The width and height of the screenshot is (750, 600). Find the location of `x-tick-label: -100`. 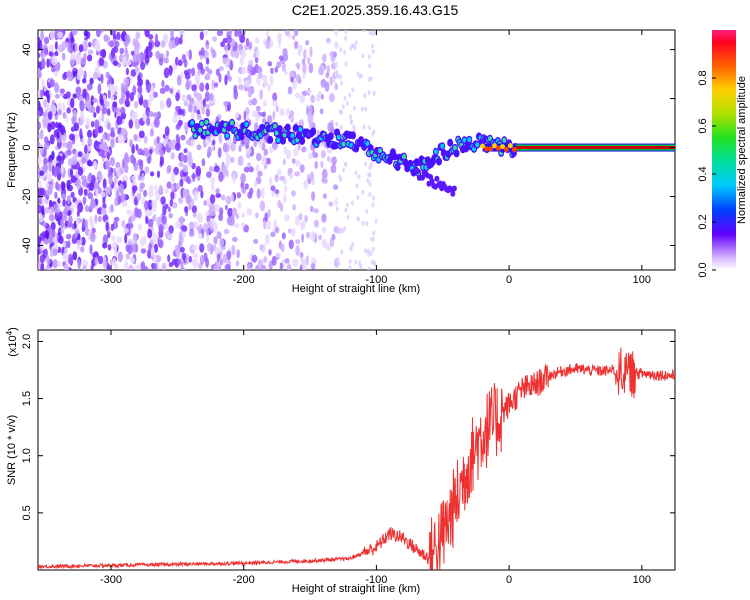

x-tick-label: -100 is located at coordinates (376, 280).